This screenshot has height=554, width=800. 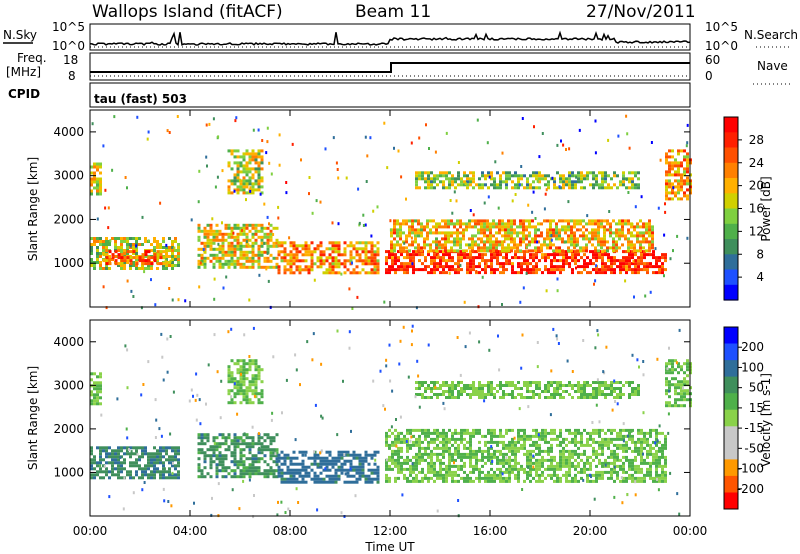 What do you see at coordinates (390, 95) in the screenshot?
I see `cpid-strip-frame` at bounding box center [390, 95].